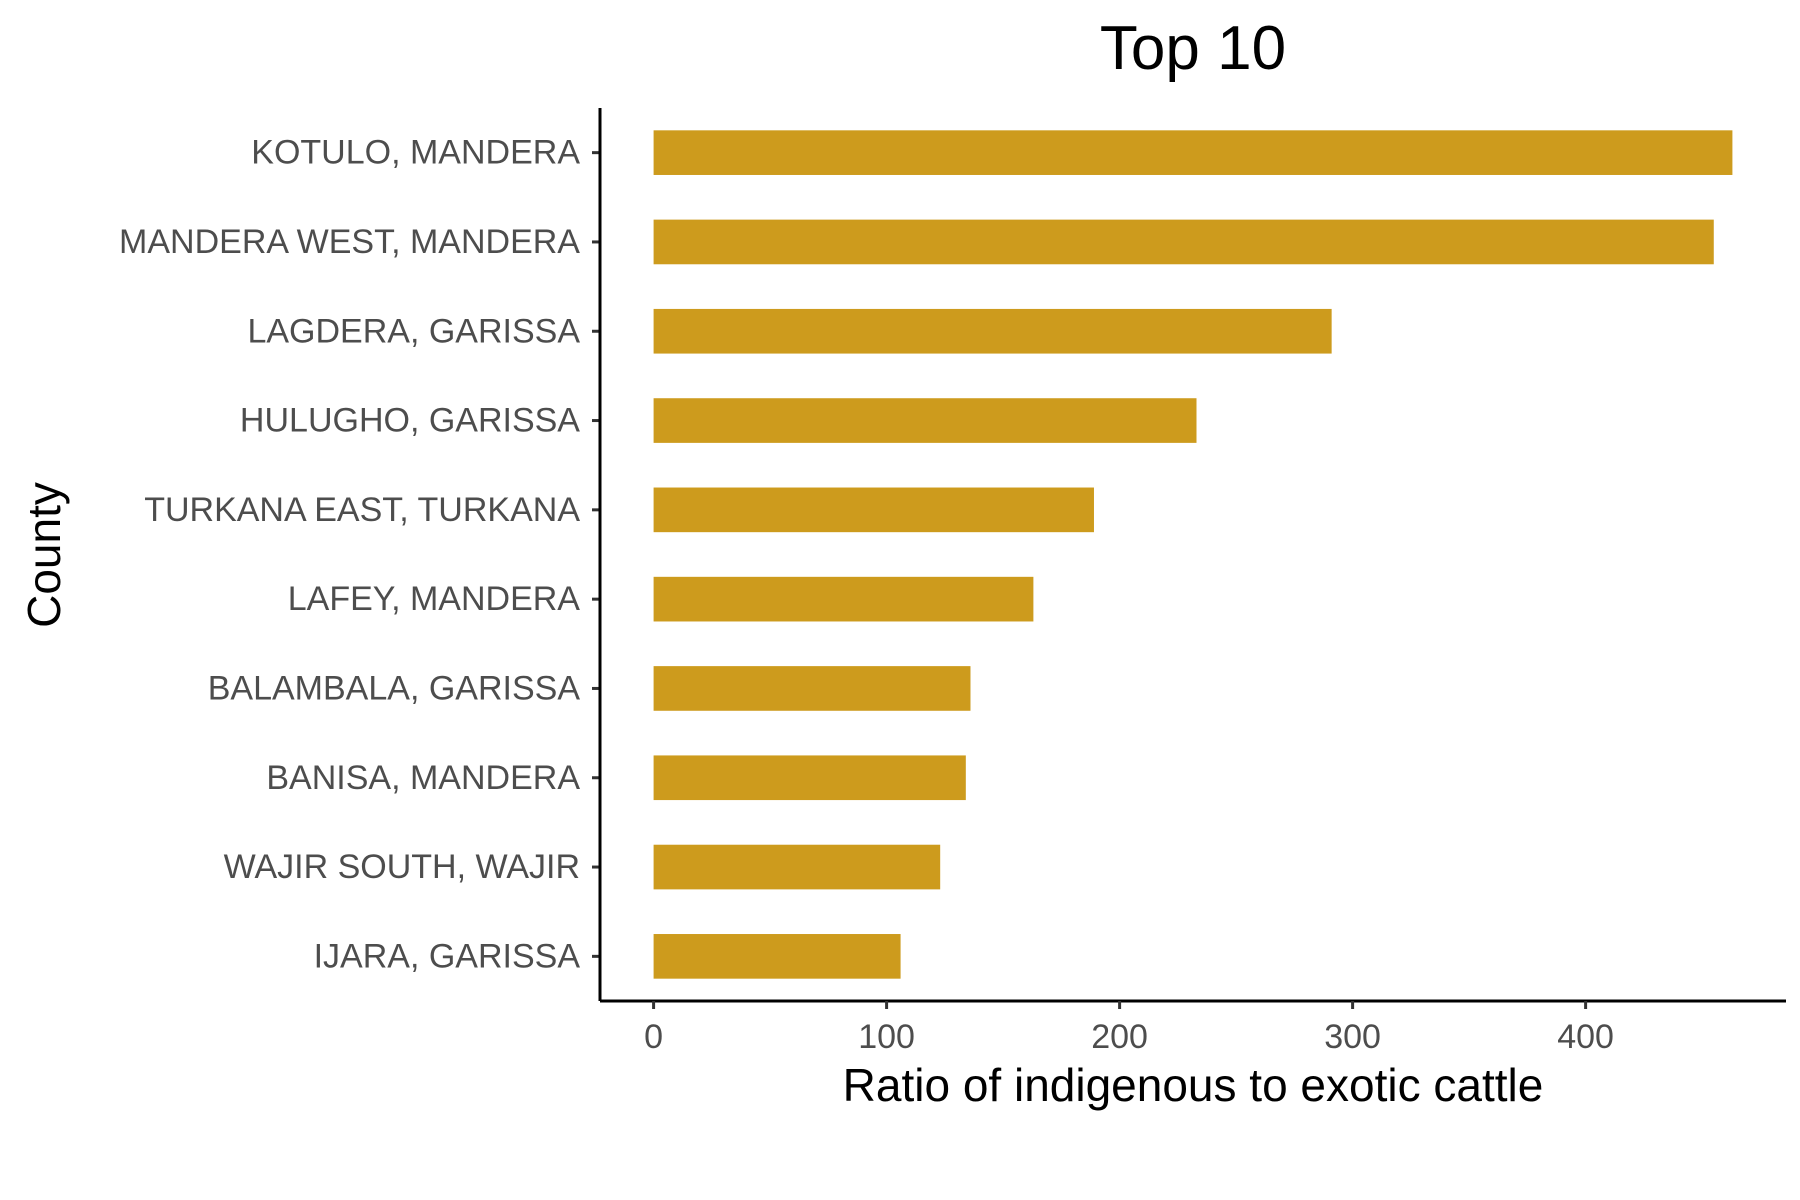 The width and height of the screenshot is (1800, 1200). Describe the element at coordinates (410, 421) in the screenshot. I see `y-tick-label: HULUGHO, GARISSA` at that location.